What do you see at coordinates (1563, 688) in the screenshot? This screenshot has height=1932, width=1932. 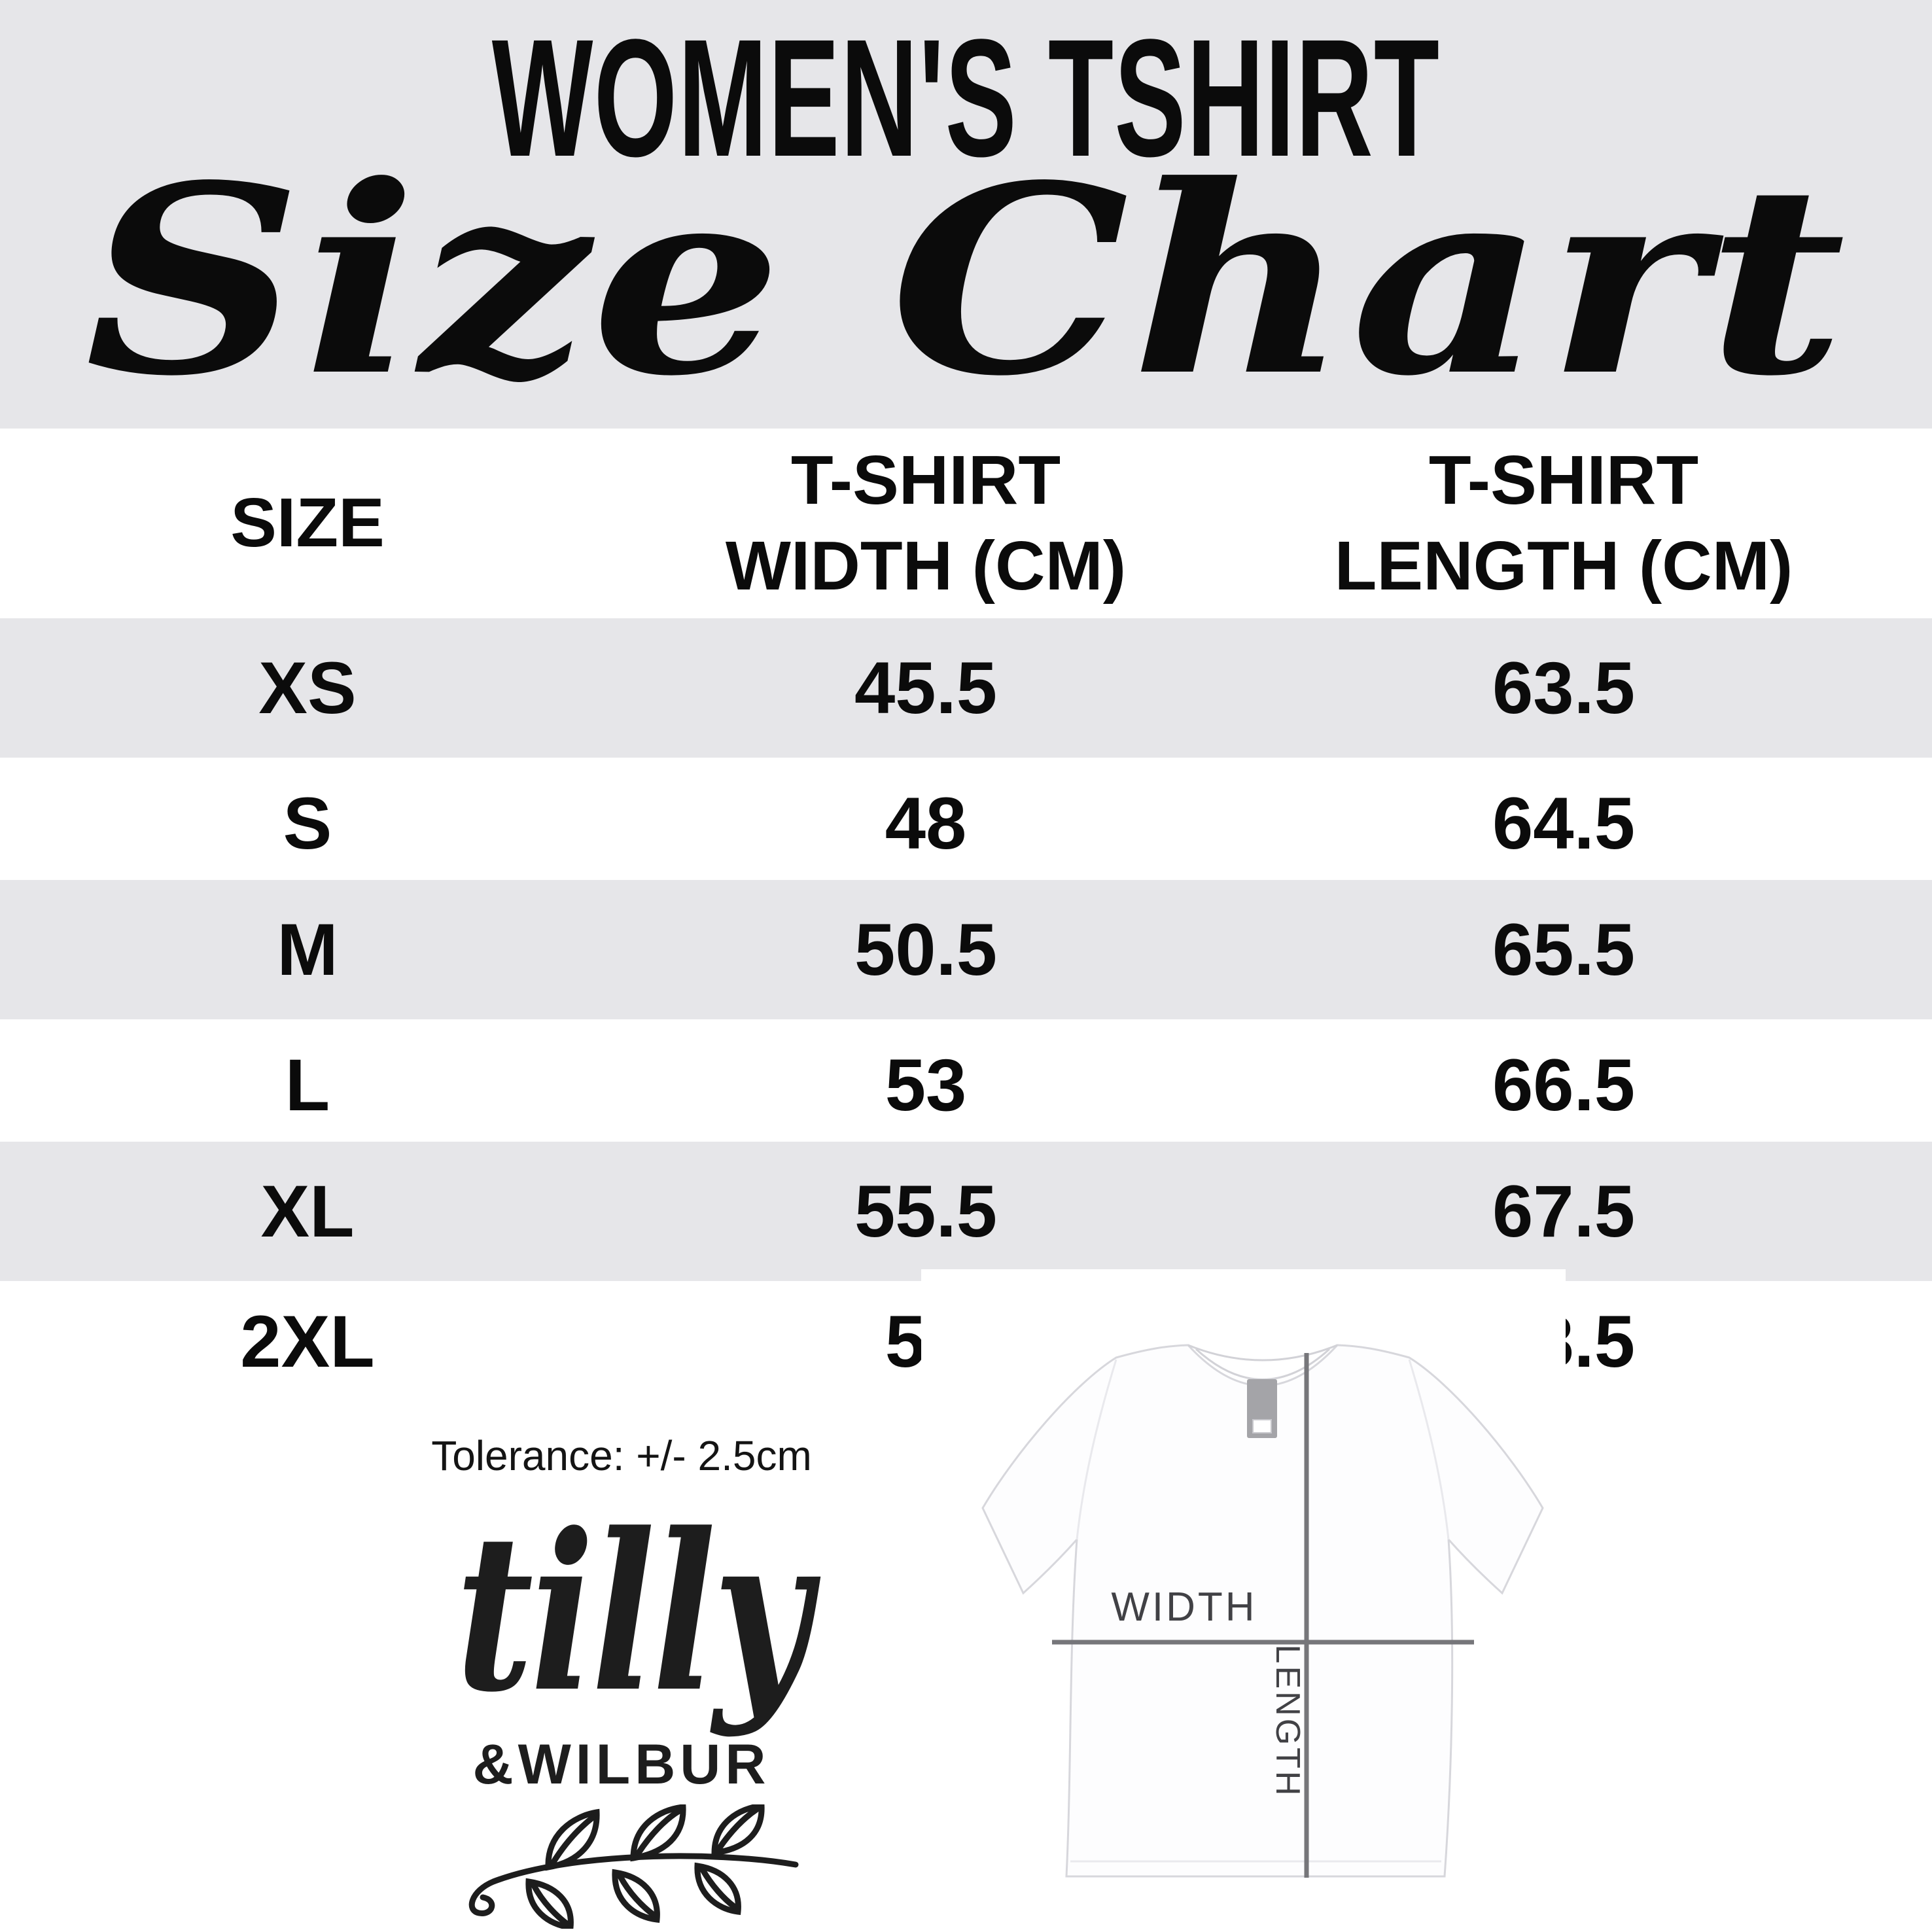 I see `length-cell: 63.5` at bounding box center [1563, 688].